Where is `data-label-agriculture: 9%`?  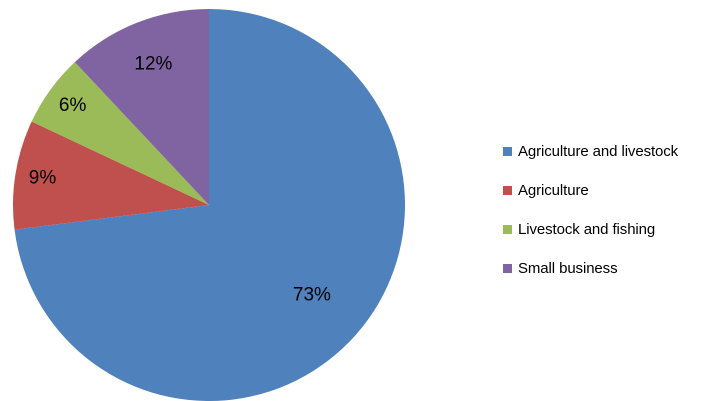 data-label-agriculture: 9% is located at coordinates (43, 178).